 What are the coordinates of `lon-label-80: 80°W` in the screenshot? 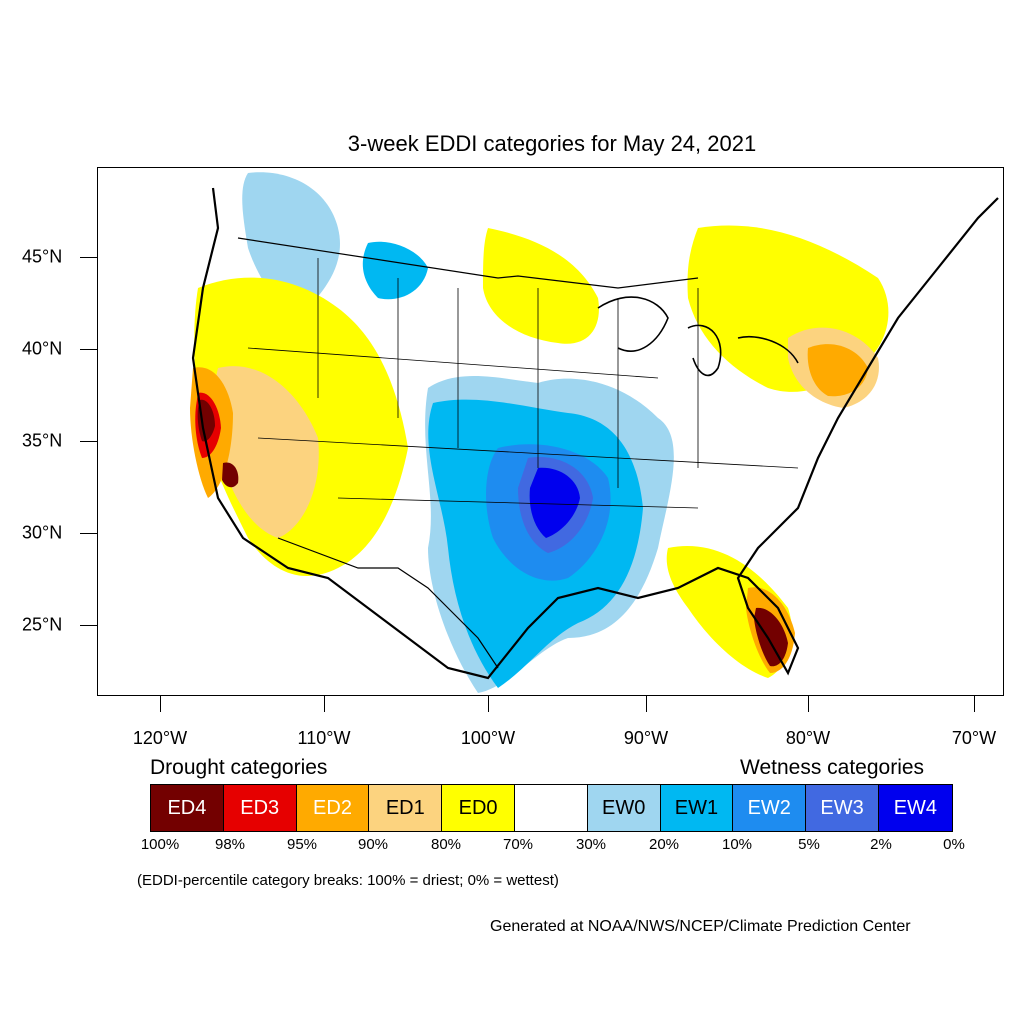 It's located at (808, 738).